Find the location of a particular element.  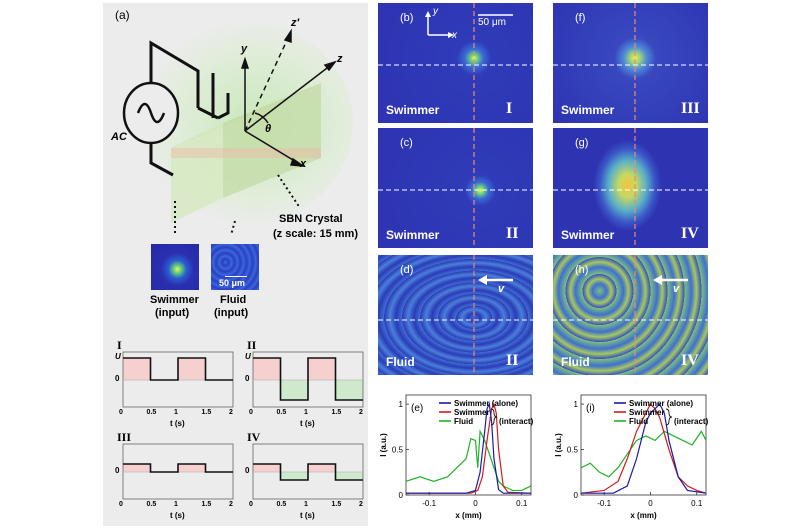

image-tag-label: (d) is located at coordinates (407, 270).